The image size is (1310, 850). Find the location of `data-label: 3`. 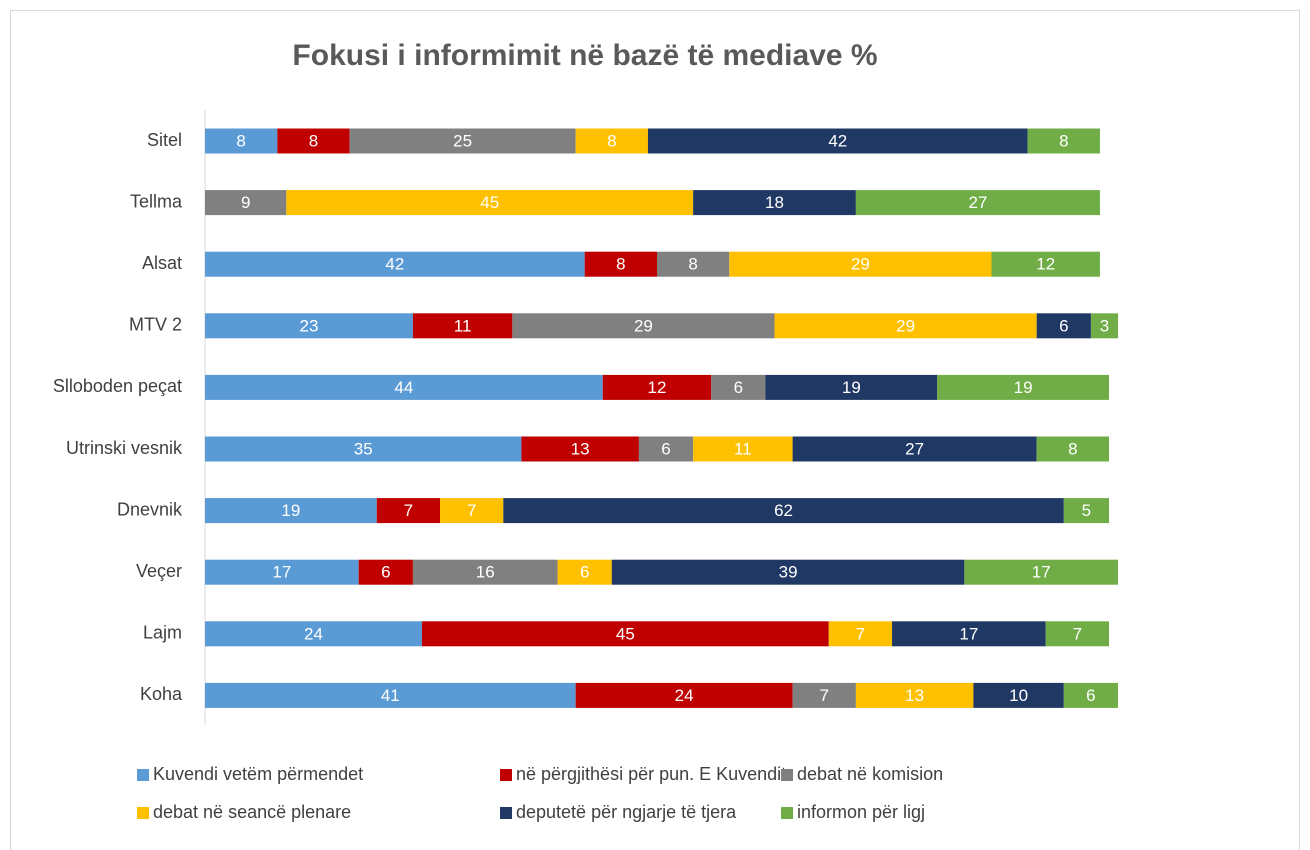

data-label: 3 is located at coordinates (1104, 325).